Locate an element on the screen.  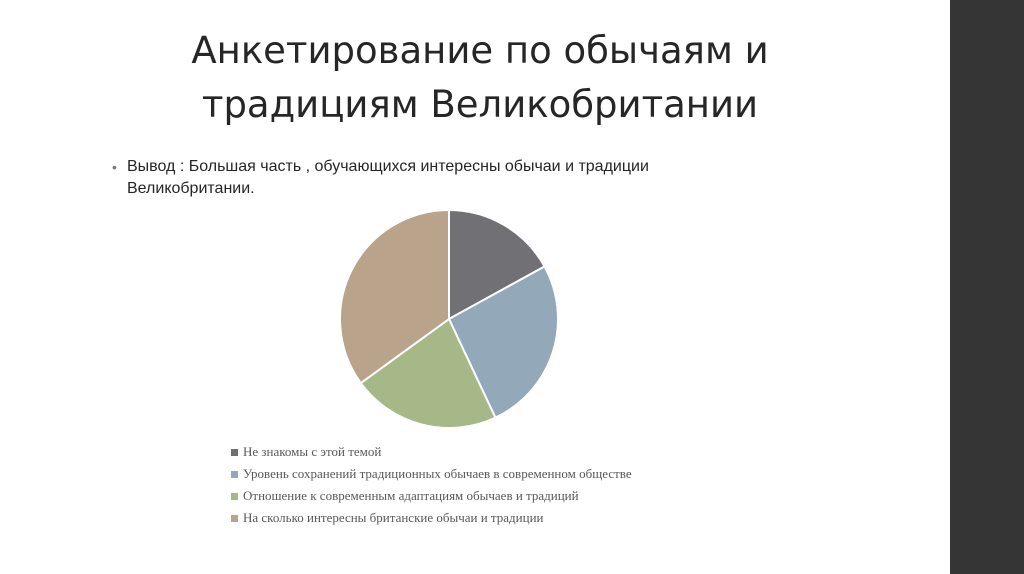
legend-label: Не знакомы с этой темой is located at coordinates (312, 451).